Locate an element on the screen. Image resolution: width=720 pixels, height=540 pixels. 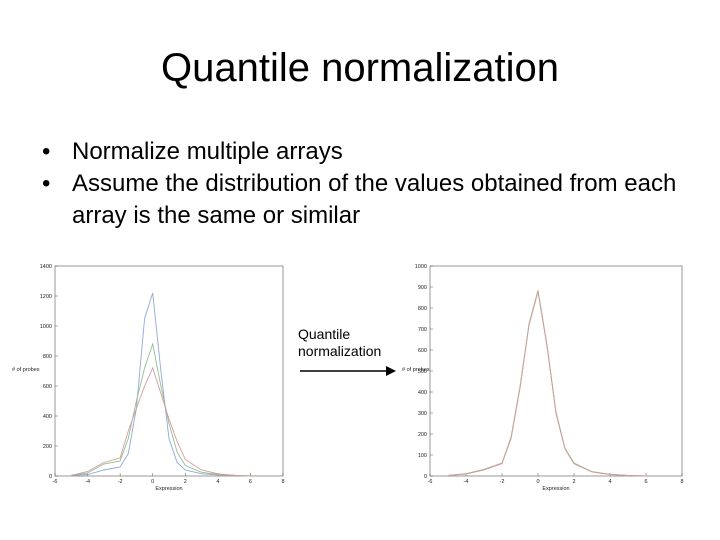
y-tick-label: 500 is located at coordinates (422, 372).